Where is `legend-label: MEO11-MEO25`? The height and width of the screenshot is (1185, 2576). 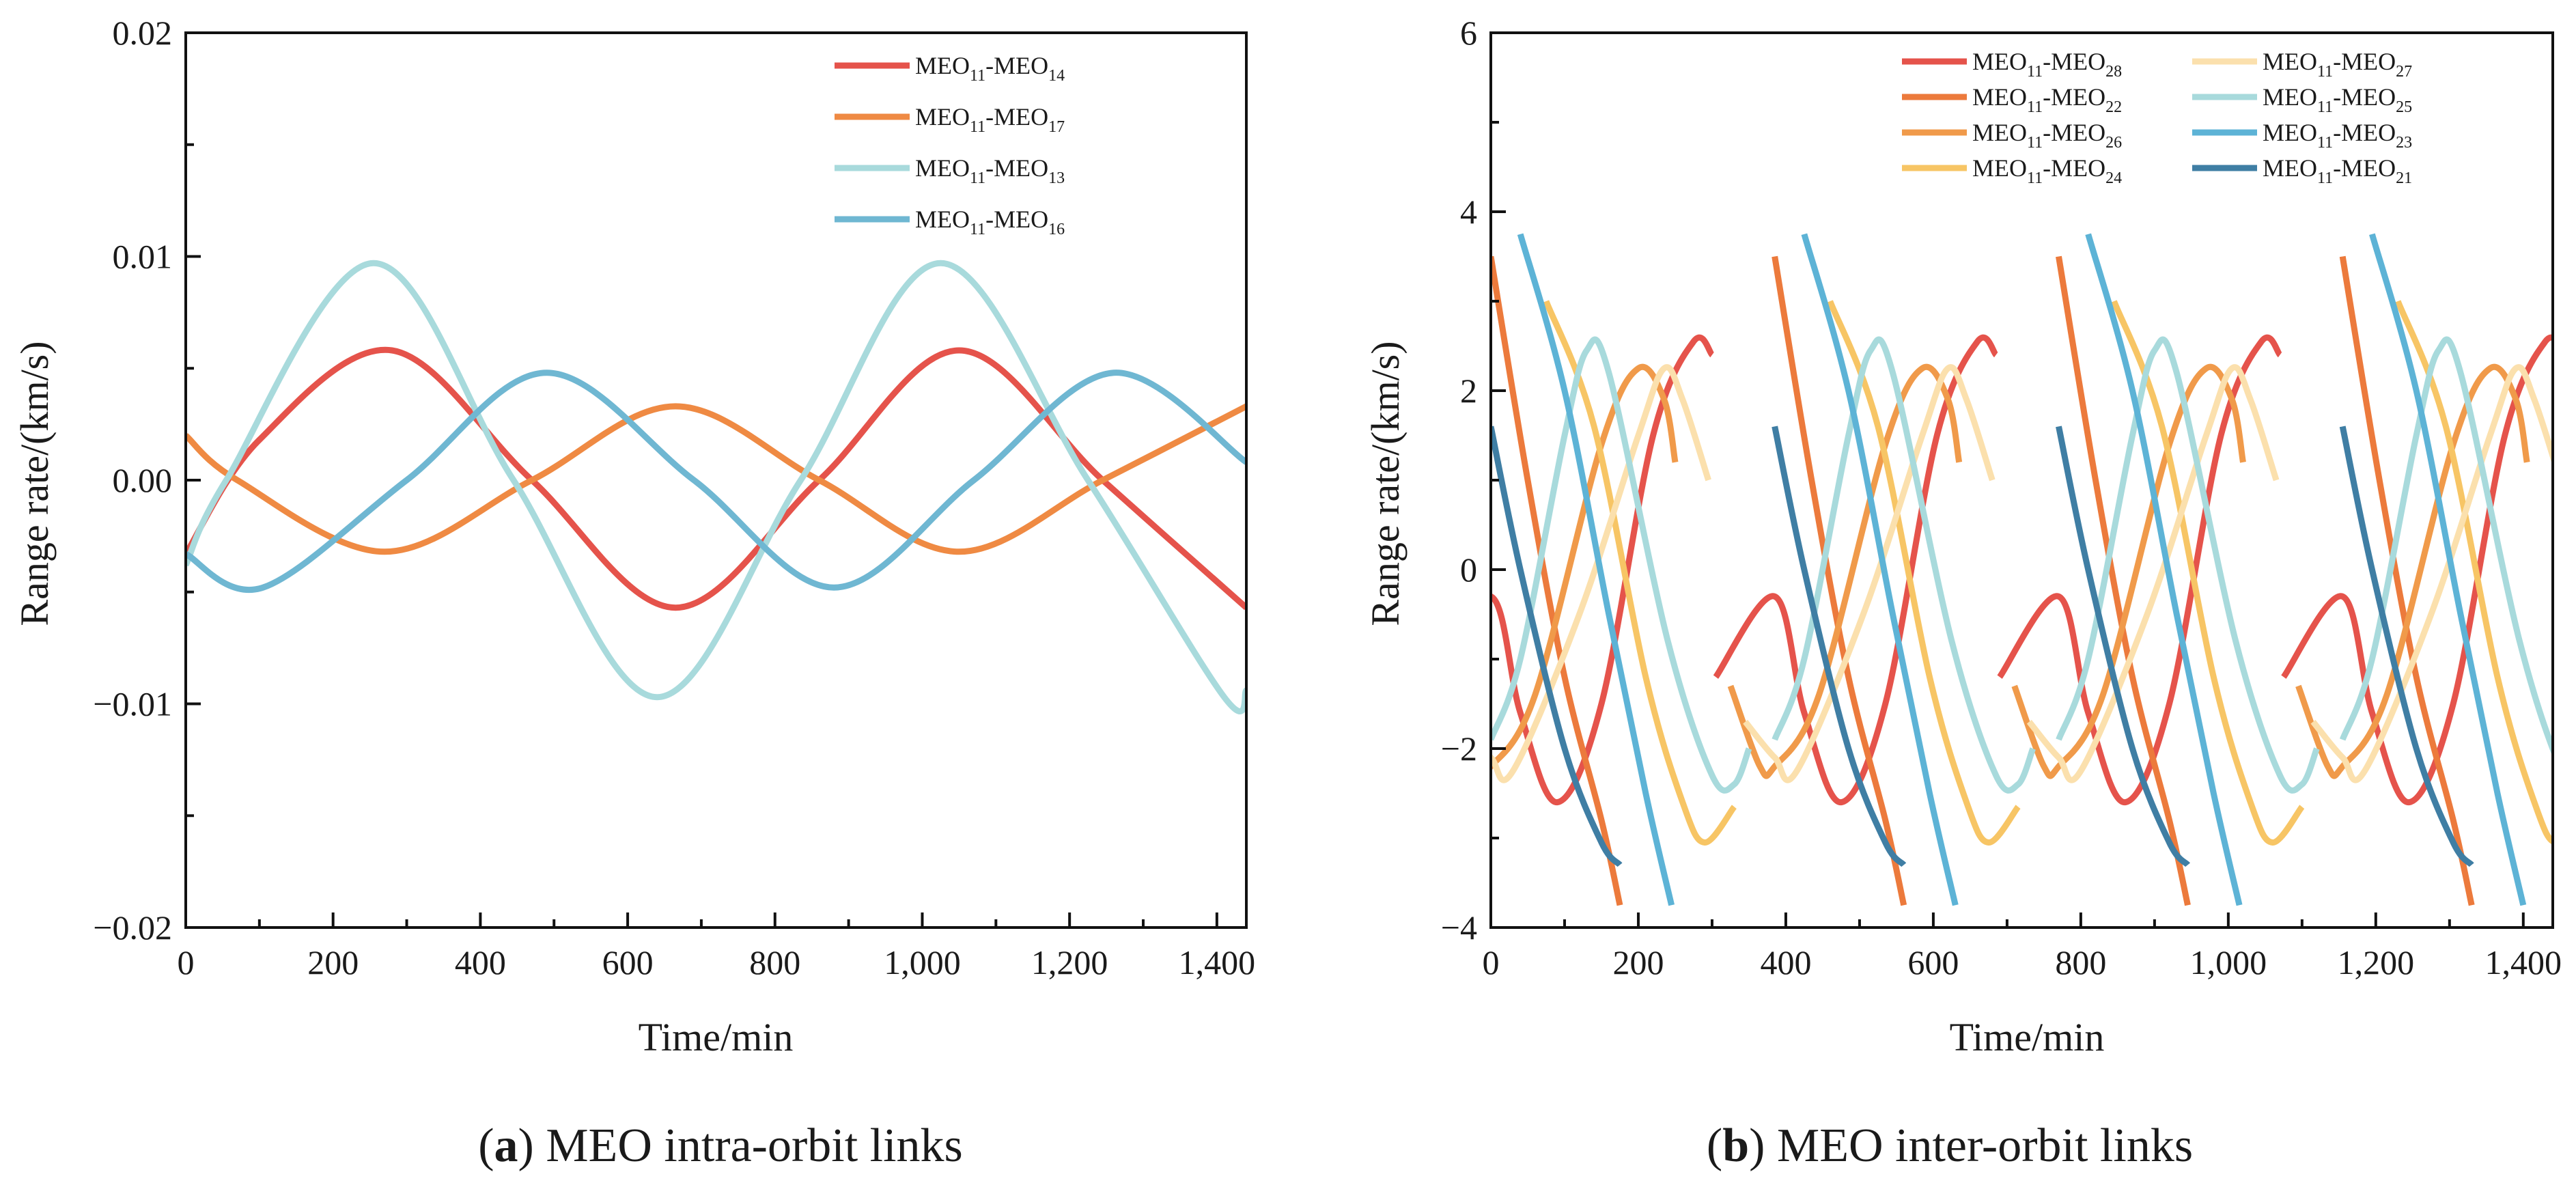
legend-label: MEO11-MEO25 is located at coordinates (2337, 99).